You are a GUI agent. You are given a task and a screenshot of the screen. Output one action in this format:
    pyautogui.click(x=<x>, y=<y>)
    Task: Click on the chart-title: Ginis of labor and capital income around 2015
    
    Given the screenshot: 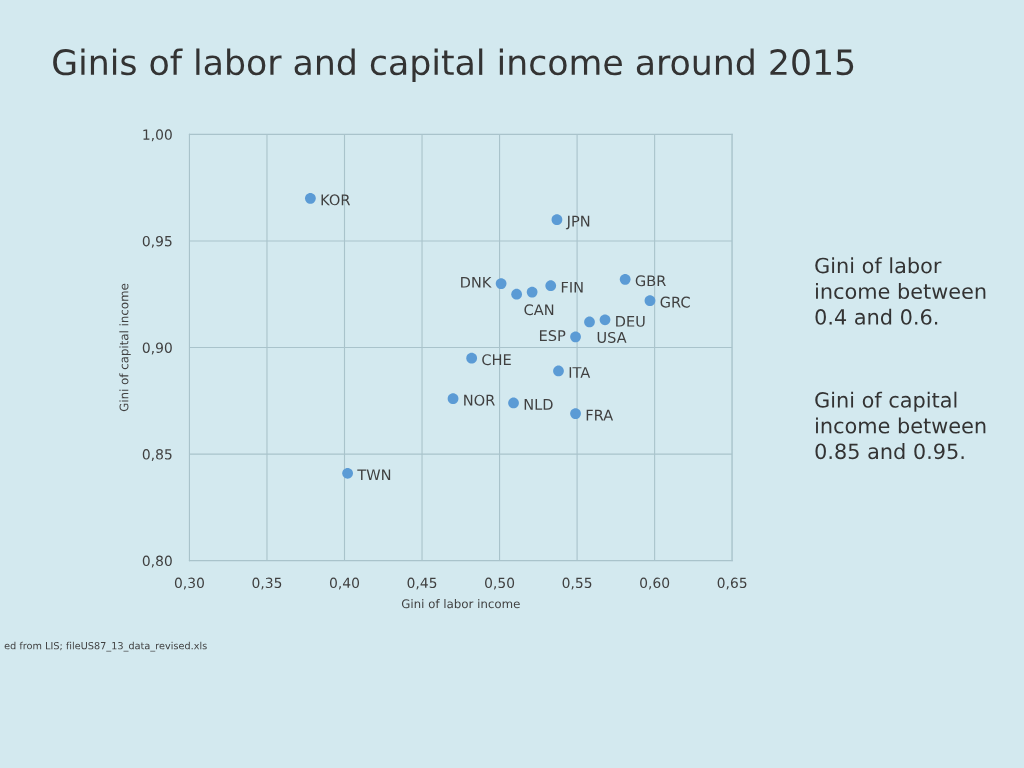 What is the action you would take?
    pyautogui.click(x=453, y=65)
    